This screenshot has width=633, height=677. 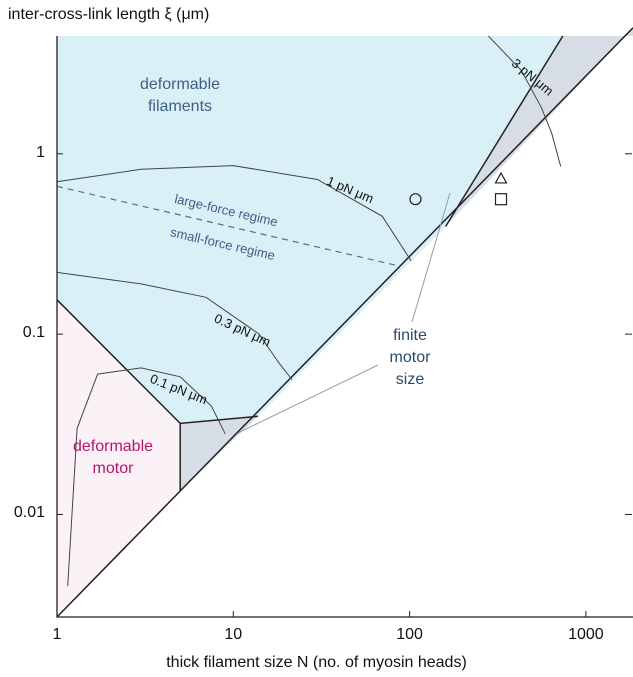 I want to click on pointer-line-lower, so click(x=308, y=399).